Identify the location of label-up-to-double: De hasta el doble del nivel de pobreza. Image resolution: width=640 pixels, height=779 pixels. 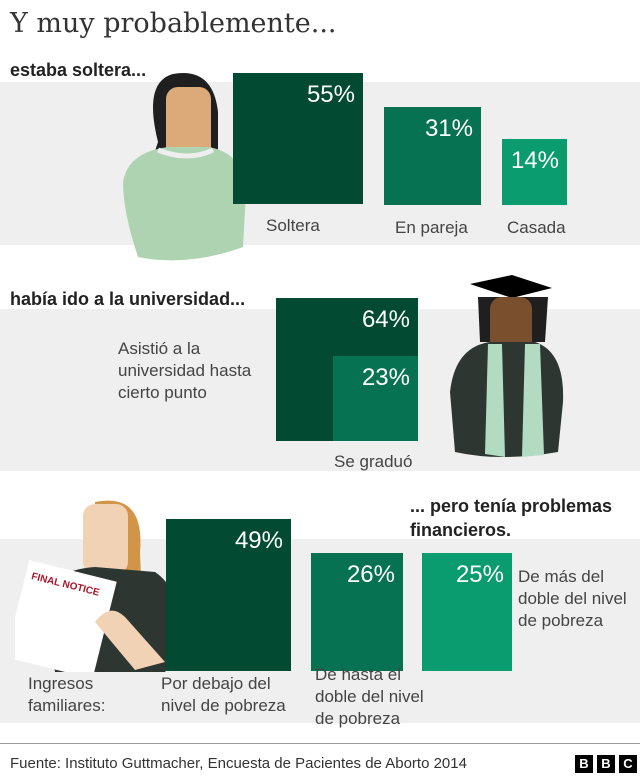
(369, 696).